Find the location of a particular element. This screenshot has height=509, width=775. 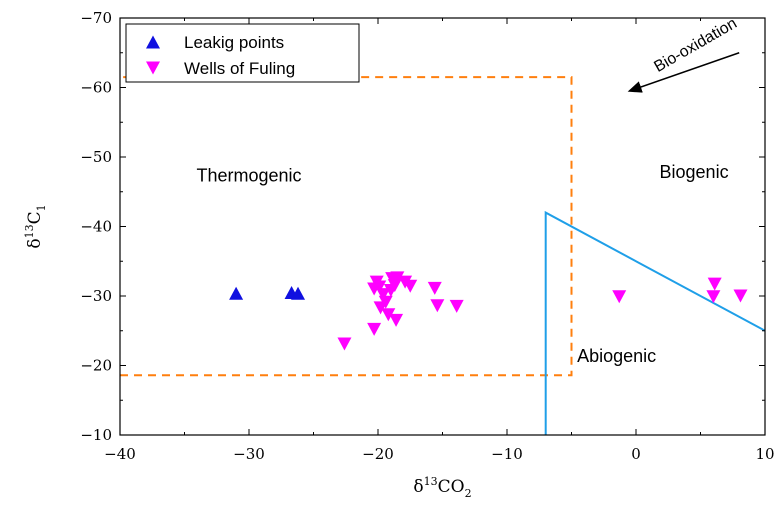

legend: Leakig points Wells of Fuling is located at coordinates (242, 53).